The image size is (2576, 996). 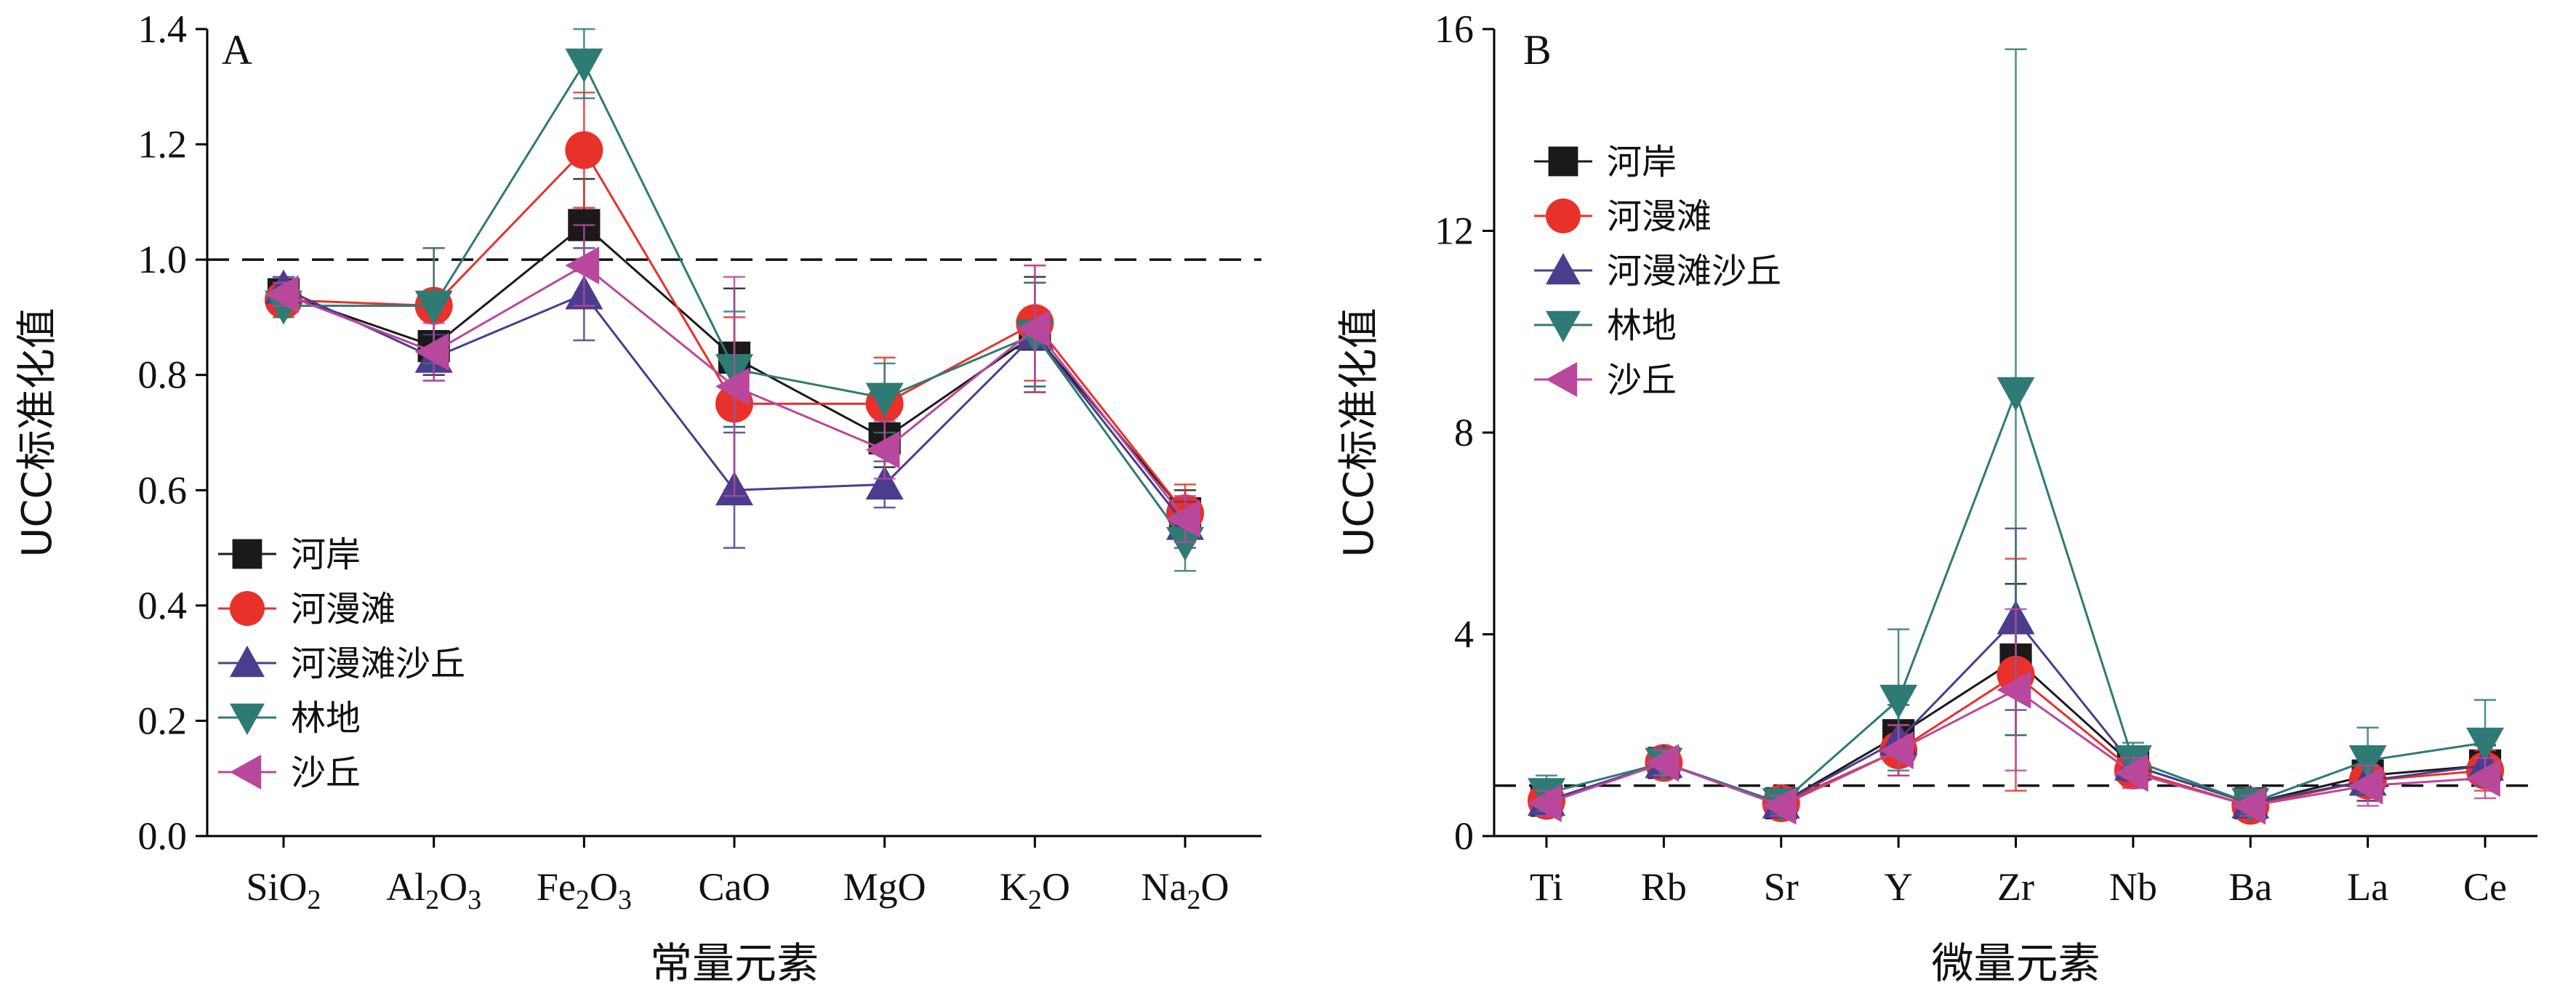 What do you see at coordinates (1454, 29) in the screenshot?
I see `y-tick-label: 16` at bounding box center [1454, 29].